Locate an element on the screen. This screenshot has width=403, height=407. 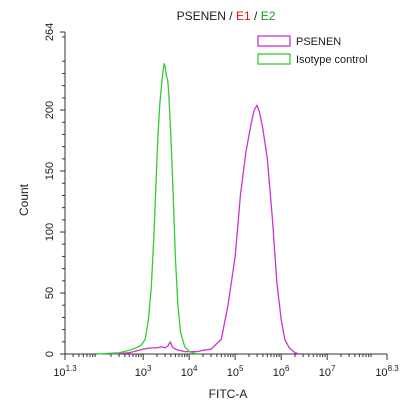
y-tick-label: 100 is located at coordinates (50, 232).